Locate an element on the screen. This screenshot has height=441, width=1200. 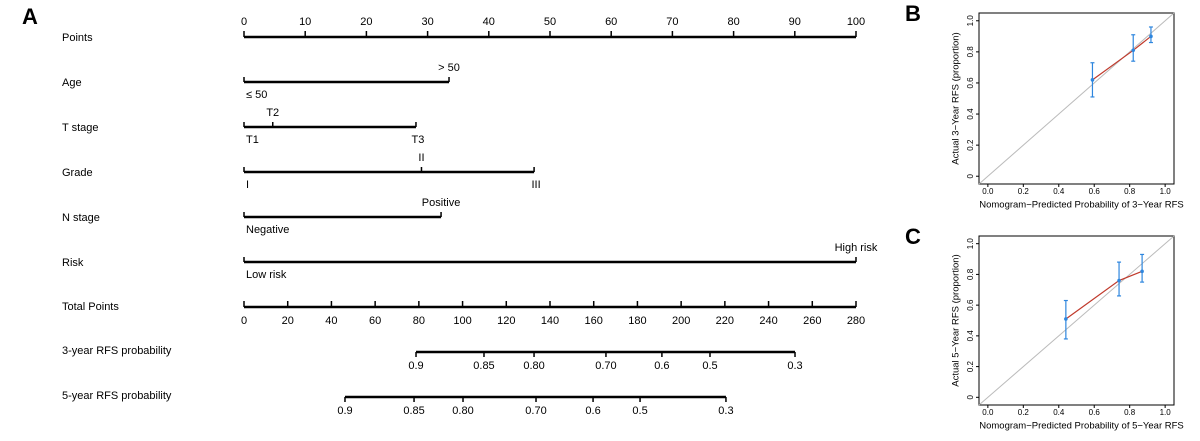
tick-label: 180 is located at coordinates (637, 321).